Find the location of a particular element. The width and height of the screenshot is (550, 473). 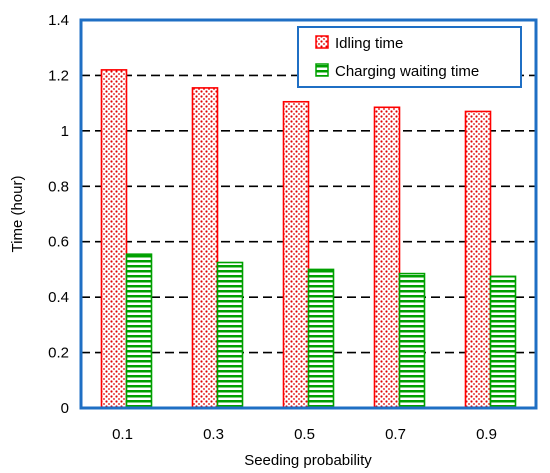

x-tick-label: 0.5 is located at coordinates (304, 434).